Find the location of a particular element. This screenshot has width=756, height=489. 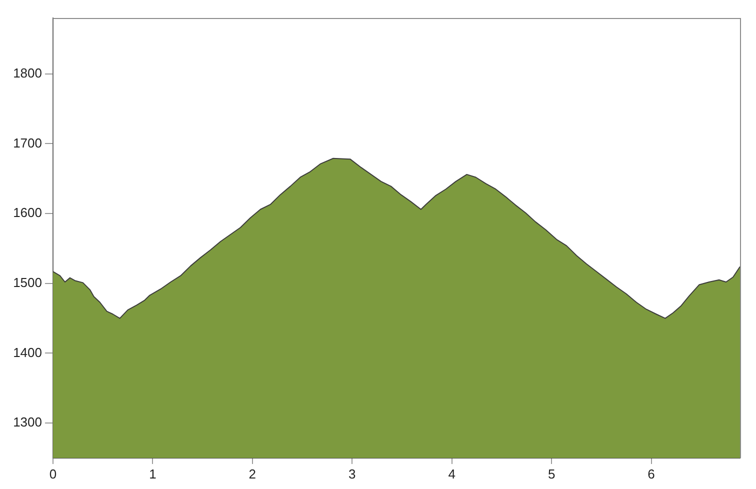

x-tick-label: 0 is located at coordinates (53, 474).